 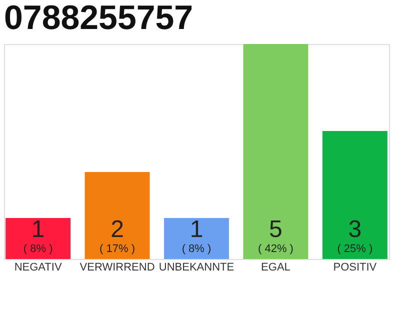 What do you see at coordinates (355, 229) in the screenshot?
I see `annotation: 3` at bounding box center [355, 229].